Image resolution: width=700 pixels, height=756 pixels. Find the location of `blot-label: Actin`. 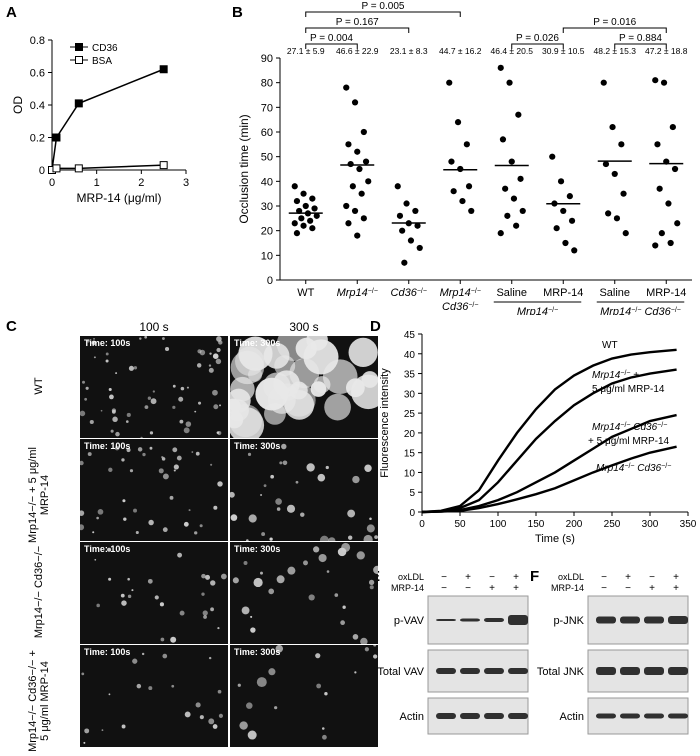

blot-label: Actin is located at coordinates (572, 717).